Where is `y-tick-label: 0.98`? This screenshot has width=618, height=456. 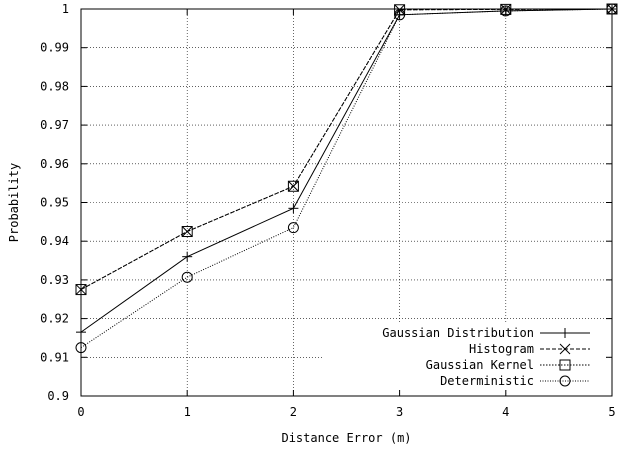 y-tick-label: 0.98 is located at coordinates (54, 86).